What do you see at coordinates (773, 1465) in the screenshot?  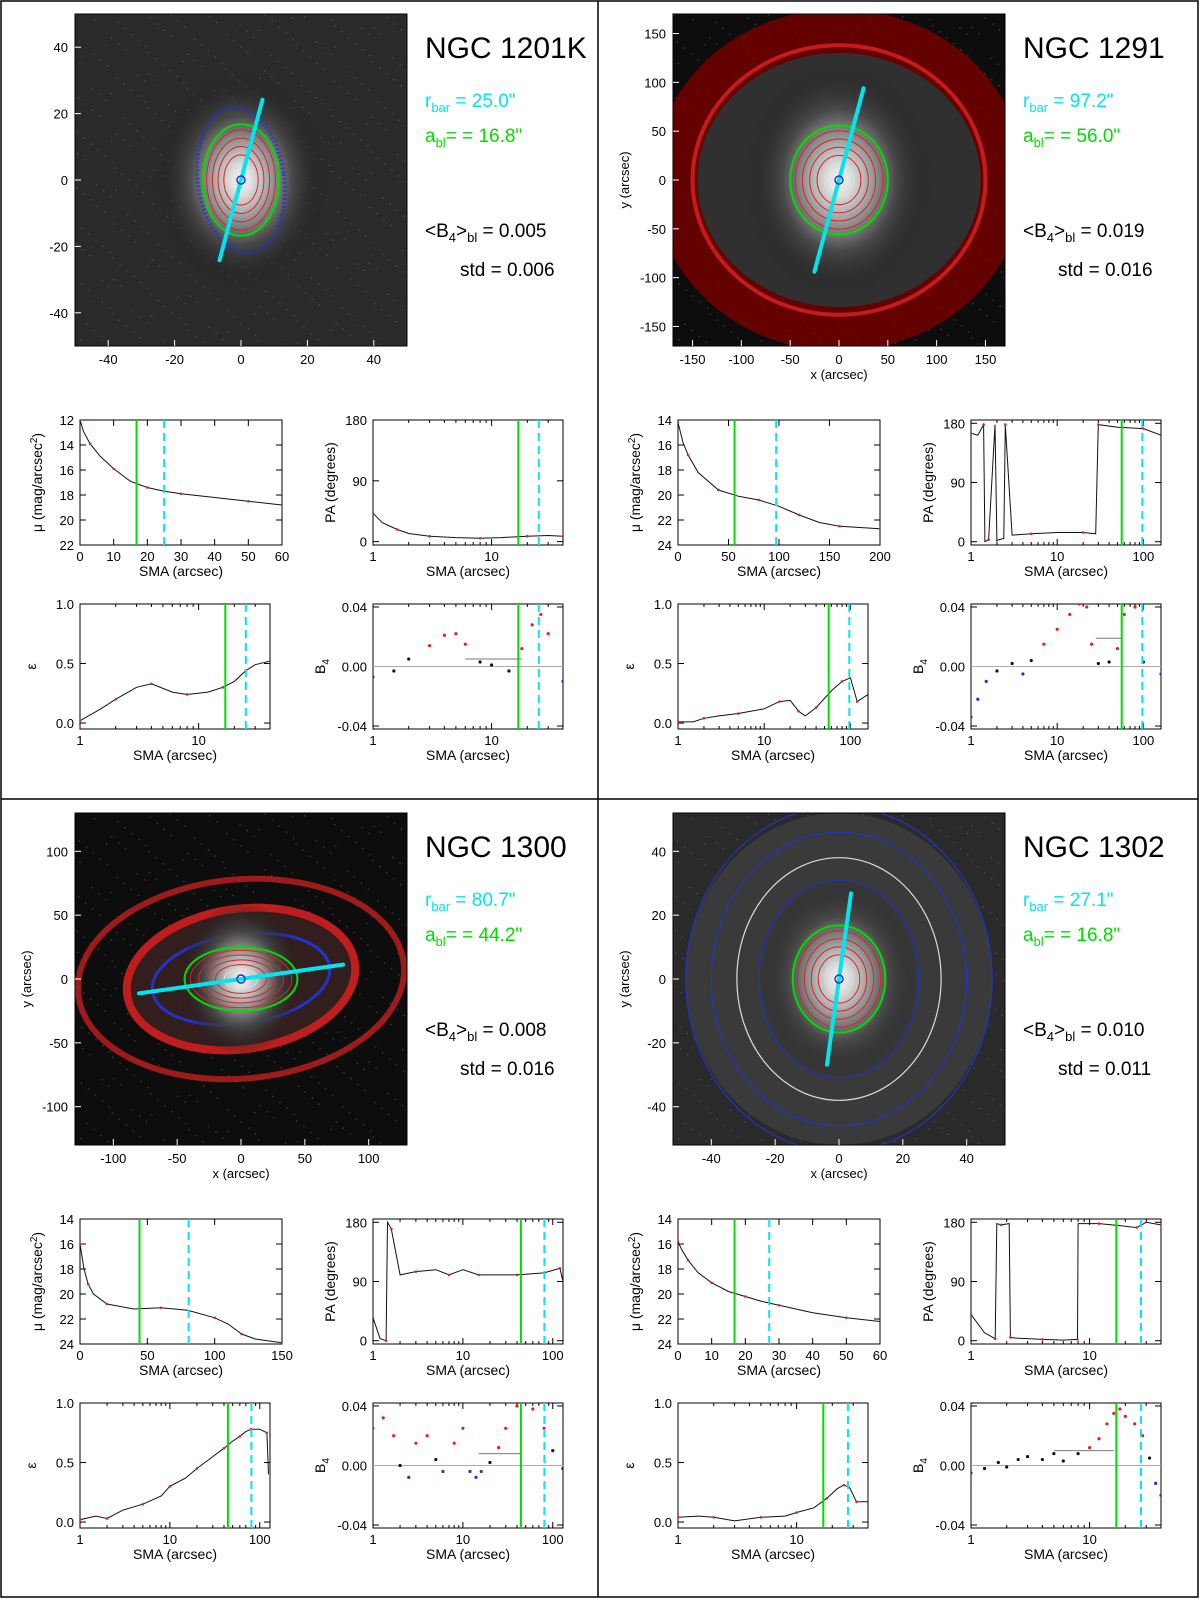 I see `eps-plot-frame` at bounding box center [773, 1465].